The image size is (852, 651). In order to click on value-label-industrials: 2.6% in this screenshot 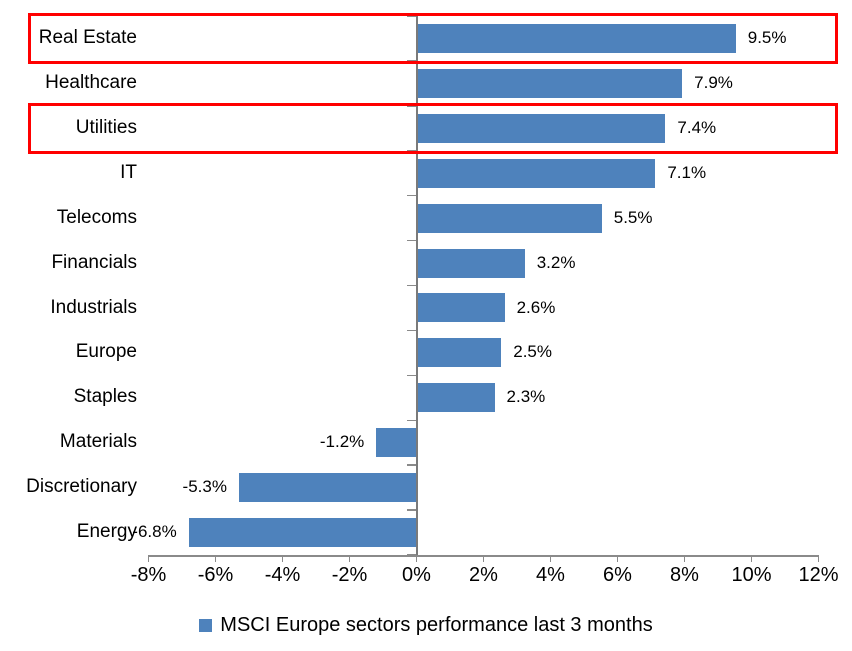, I will do `click(536, 307)`.